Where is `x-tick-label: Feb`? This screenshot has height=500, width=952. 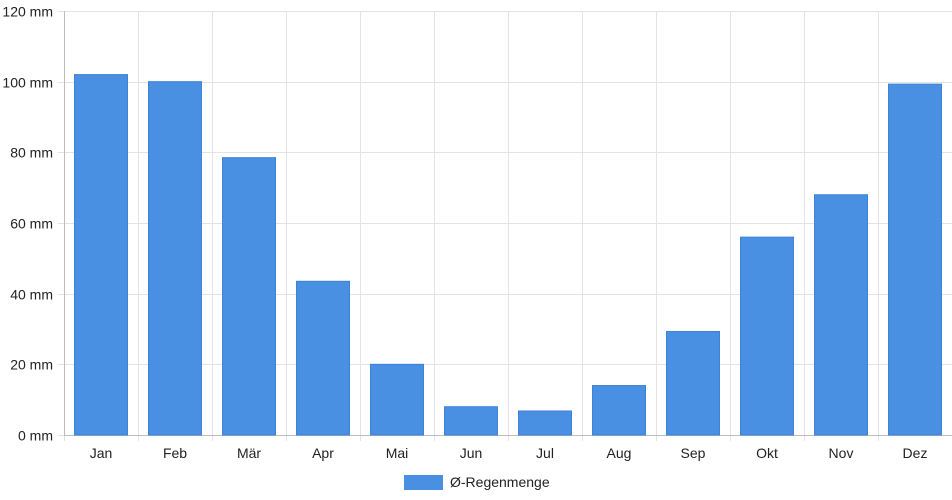
x-tick-label: Feb is located at coordinates (175, 453).